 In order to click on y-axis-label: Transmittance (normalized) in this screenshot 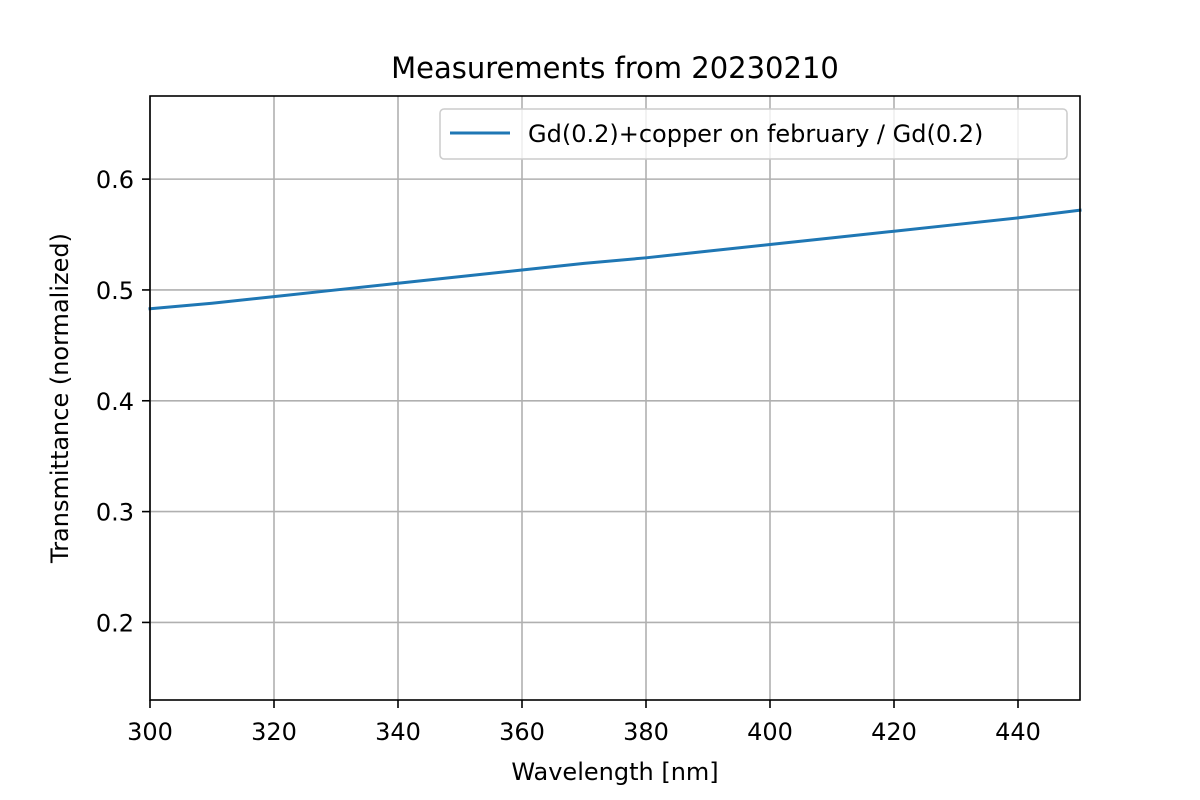, I will do `click(60, 398)`.